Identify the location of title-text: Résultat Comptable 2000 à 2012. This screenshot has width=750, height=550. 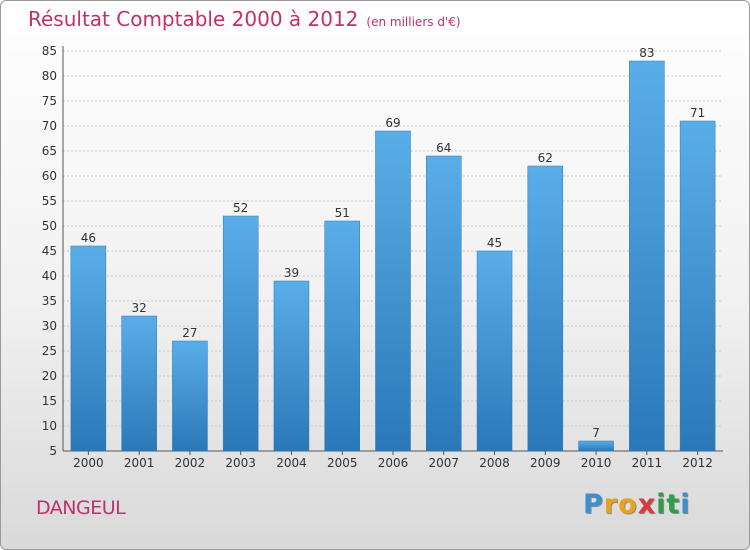
(193, 19).